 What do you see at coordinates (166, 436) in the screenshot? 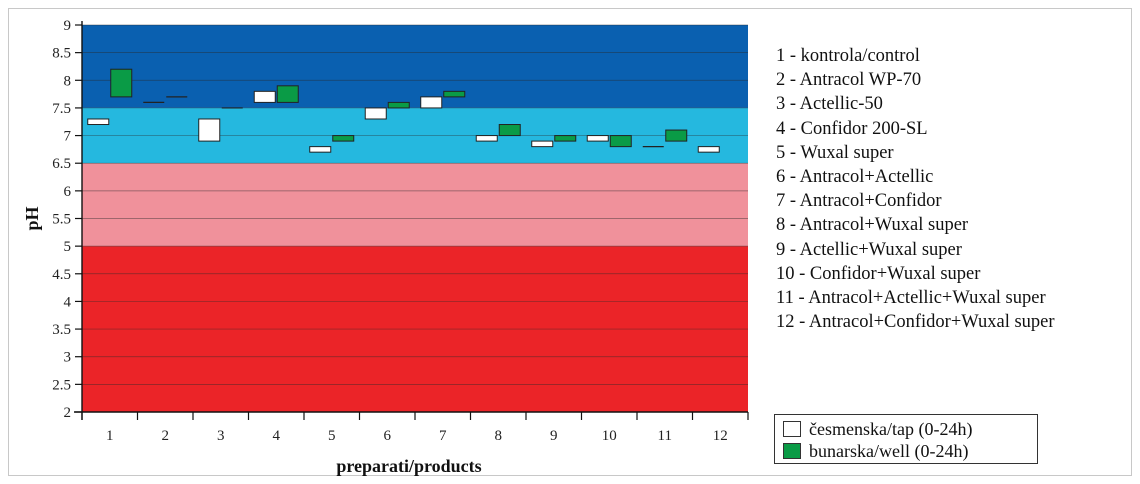
I see `x-tick-label: 2` at bounding box center [166, 436].